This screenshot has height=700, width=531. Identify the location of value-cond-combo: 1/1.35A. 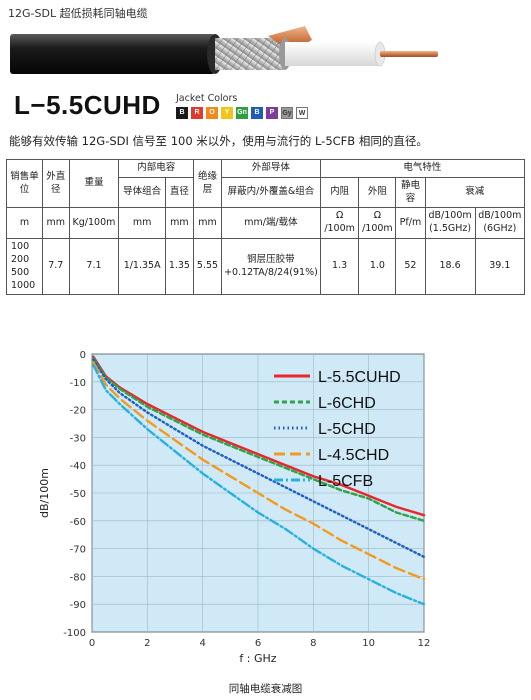
(142, 267).